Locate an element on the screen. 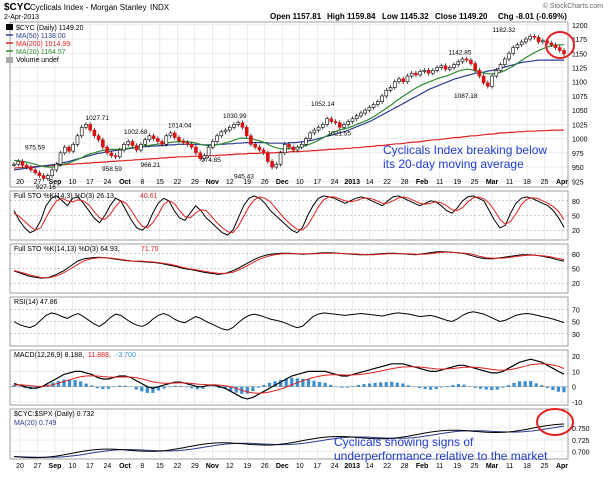 The width and height of the screenshot is (609, 479). sto2-axis-tick: 50 is located at coordinates (576, 270).